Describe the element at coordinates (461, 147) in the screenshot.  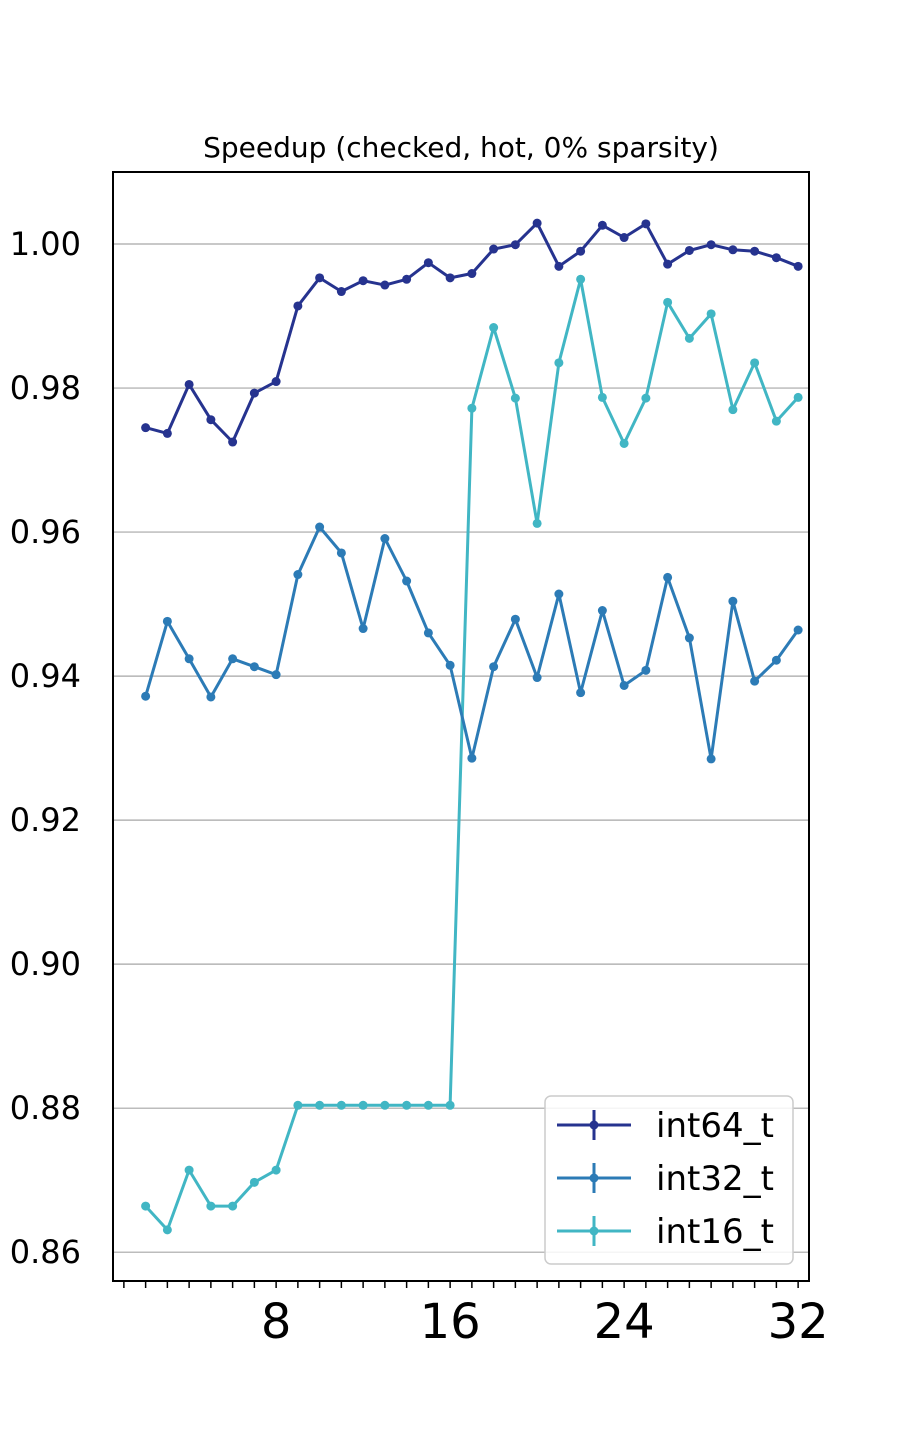
I see `chart-title: Speedup (checked, hot, 0% sparsity)` at that location.